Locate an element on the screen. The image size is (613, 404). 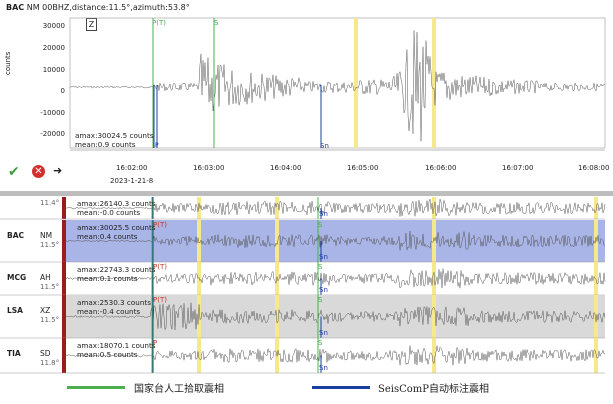
pick-p-label: P is located at coordinates (155, 343).